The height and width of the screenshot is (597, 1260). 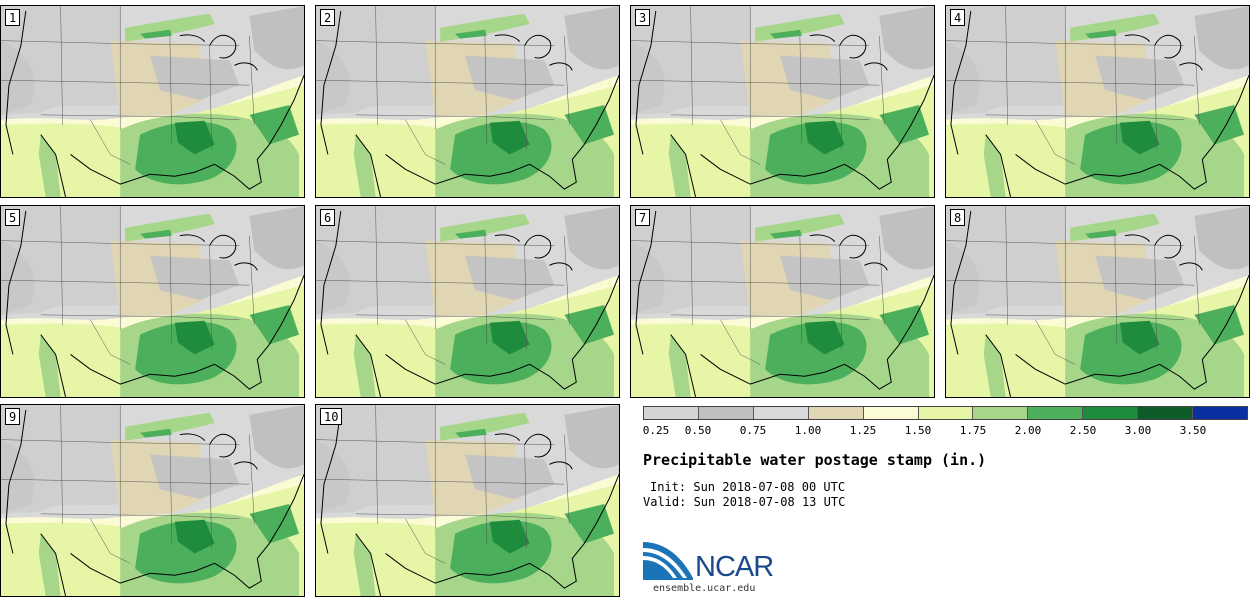 I want to click on init-time: Init: Sun 2018-07-08 00 UTC, so click(x=748, y=487).